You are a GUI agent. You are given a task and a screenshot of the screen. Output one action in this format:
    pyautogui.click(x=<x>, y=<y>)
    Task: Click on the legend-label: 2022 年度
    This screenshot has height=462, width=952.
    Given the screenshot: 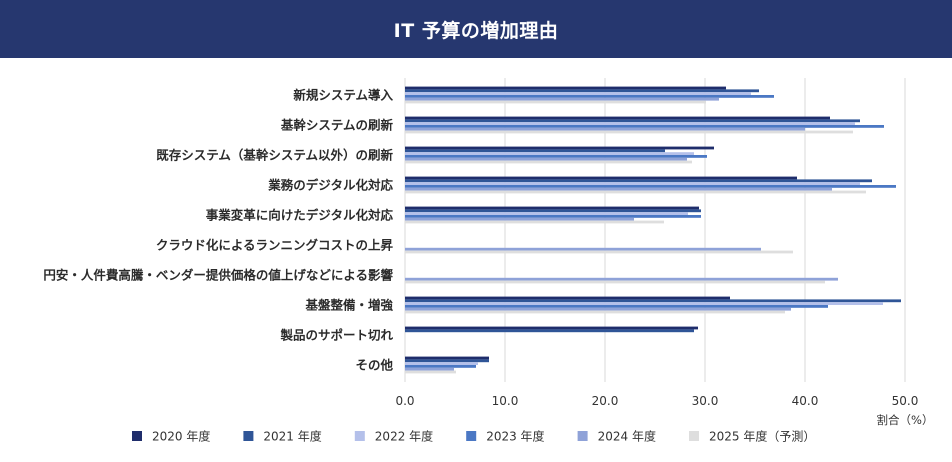 What is the action you would take?
    pyautogui.click(x=404, y=436)
    